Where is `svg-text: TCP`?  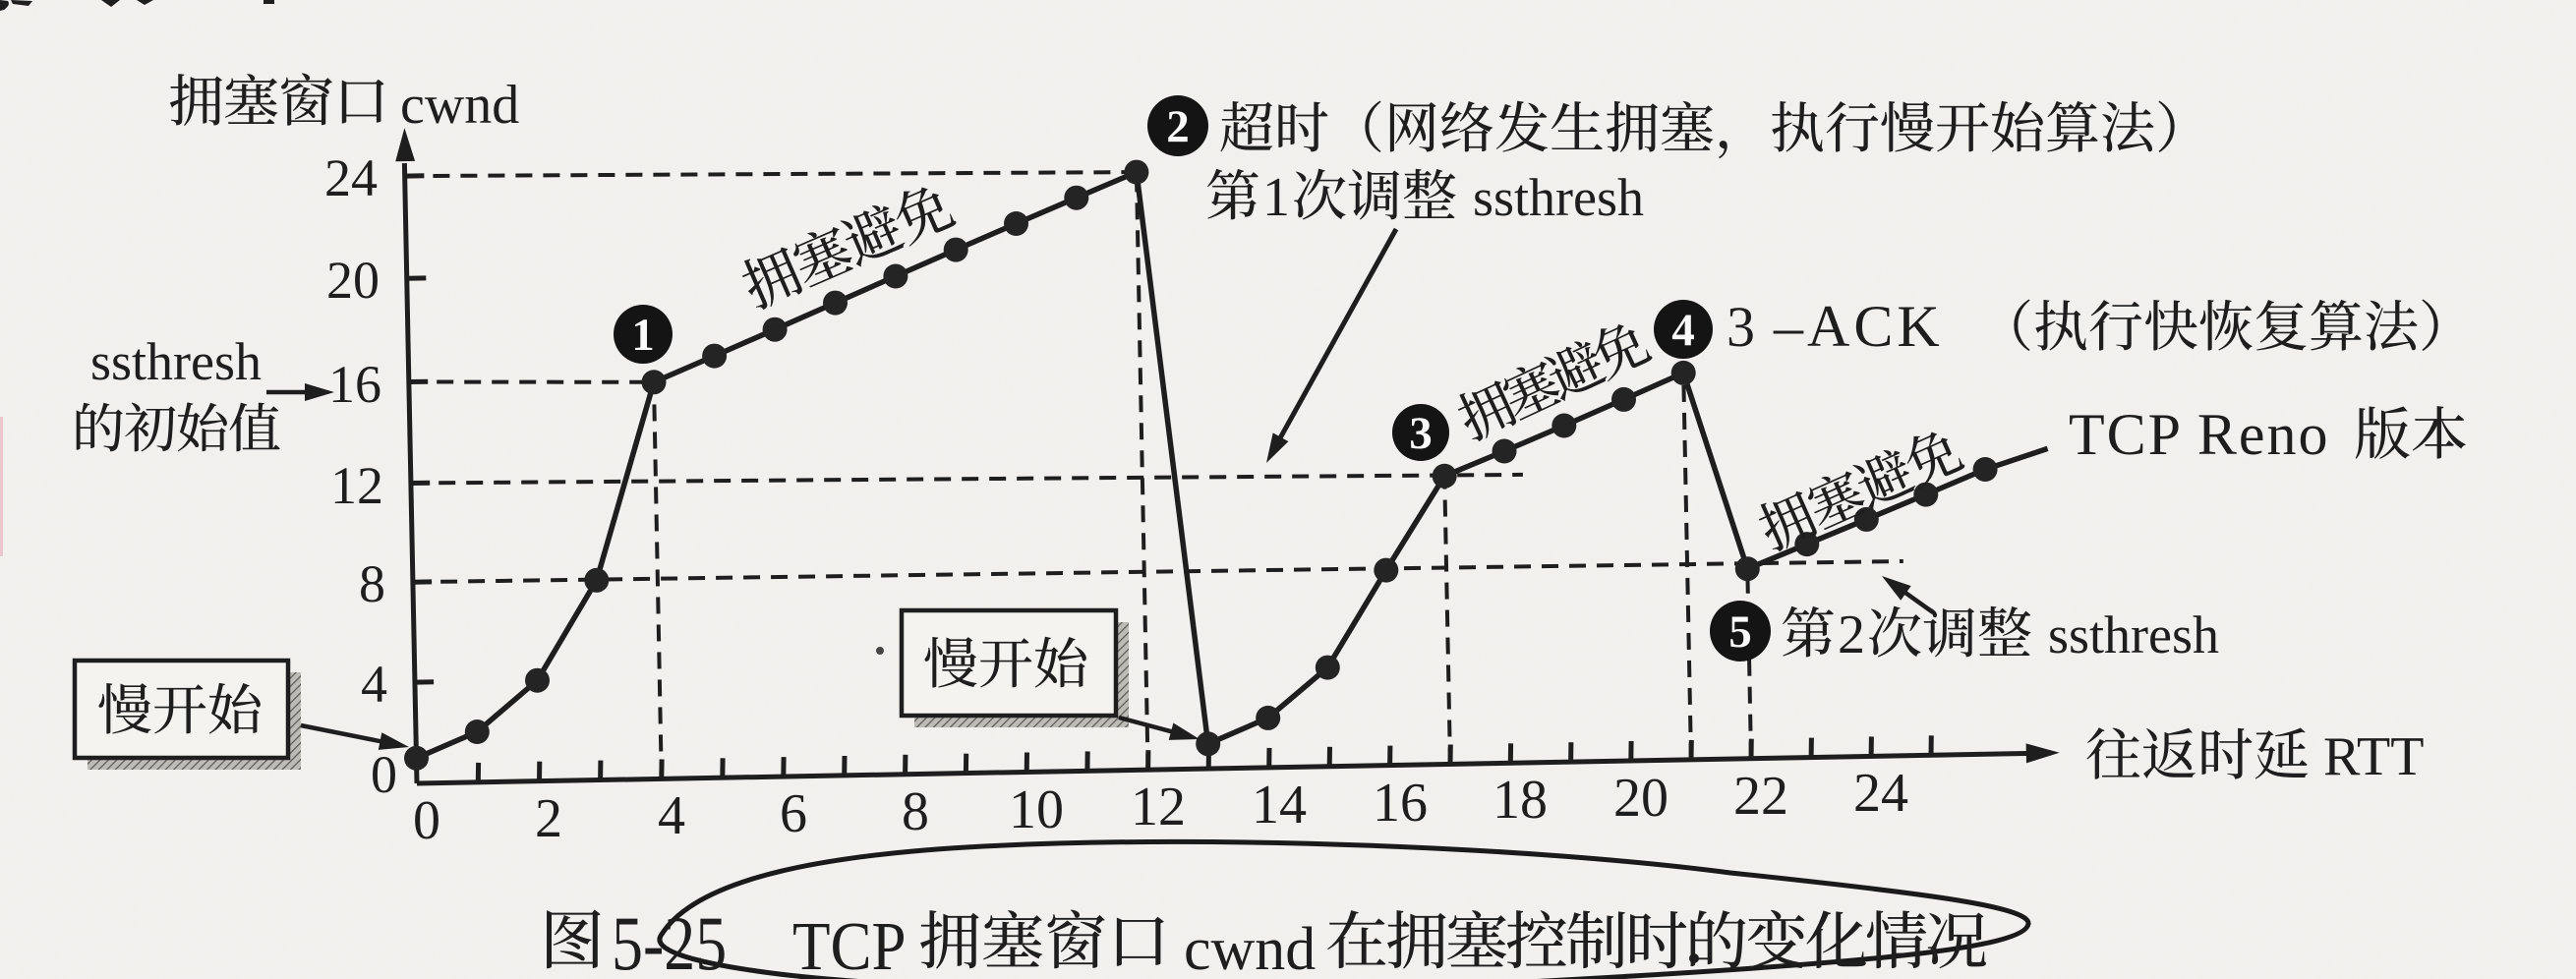
svg-text: TCP is located at coordinates (849, 944).